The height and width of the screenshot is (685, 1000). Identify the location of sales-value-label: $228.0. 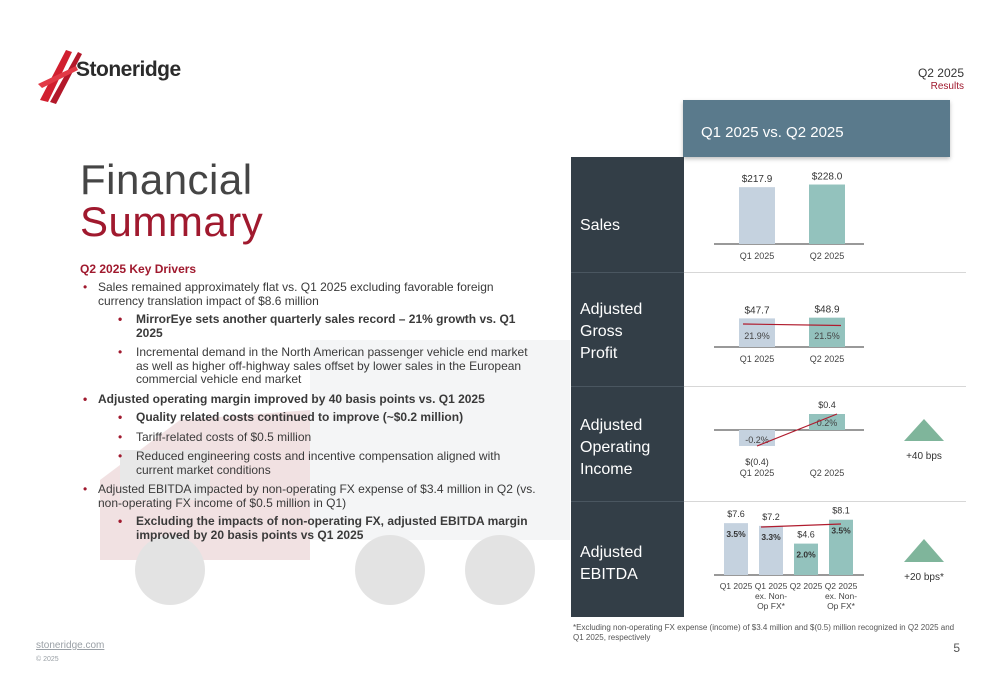
(827, 177).